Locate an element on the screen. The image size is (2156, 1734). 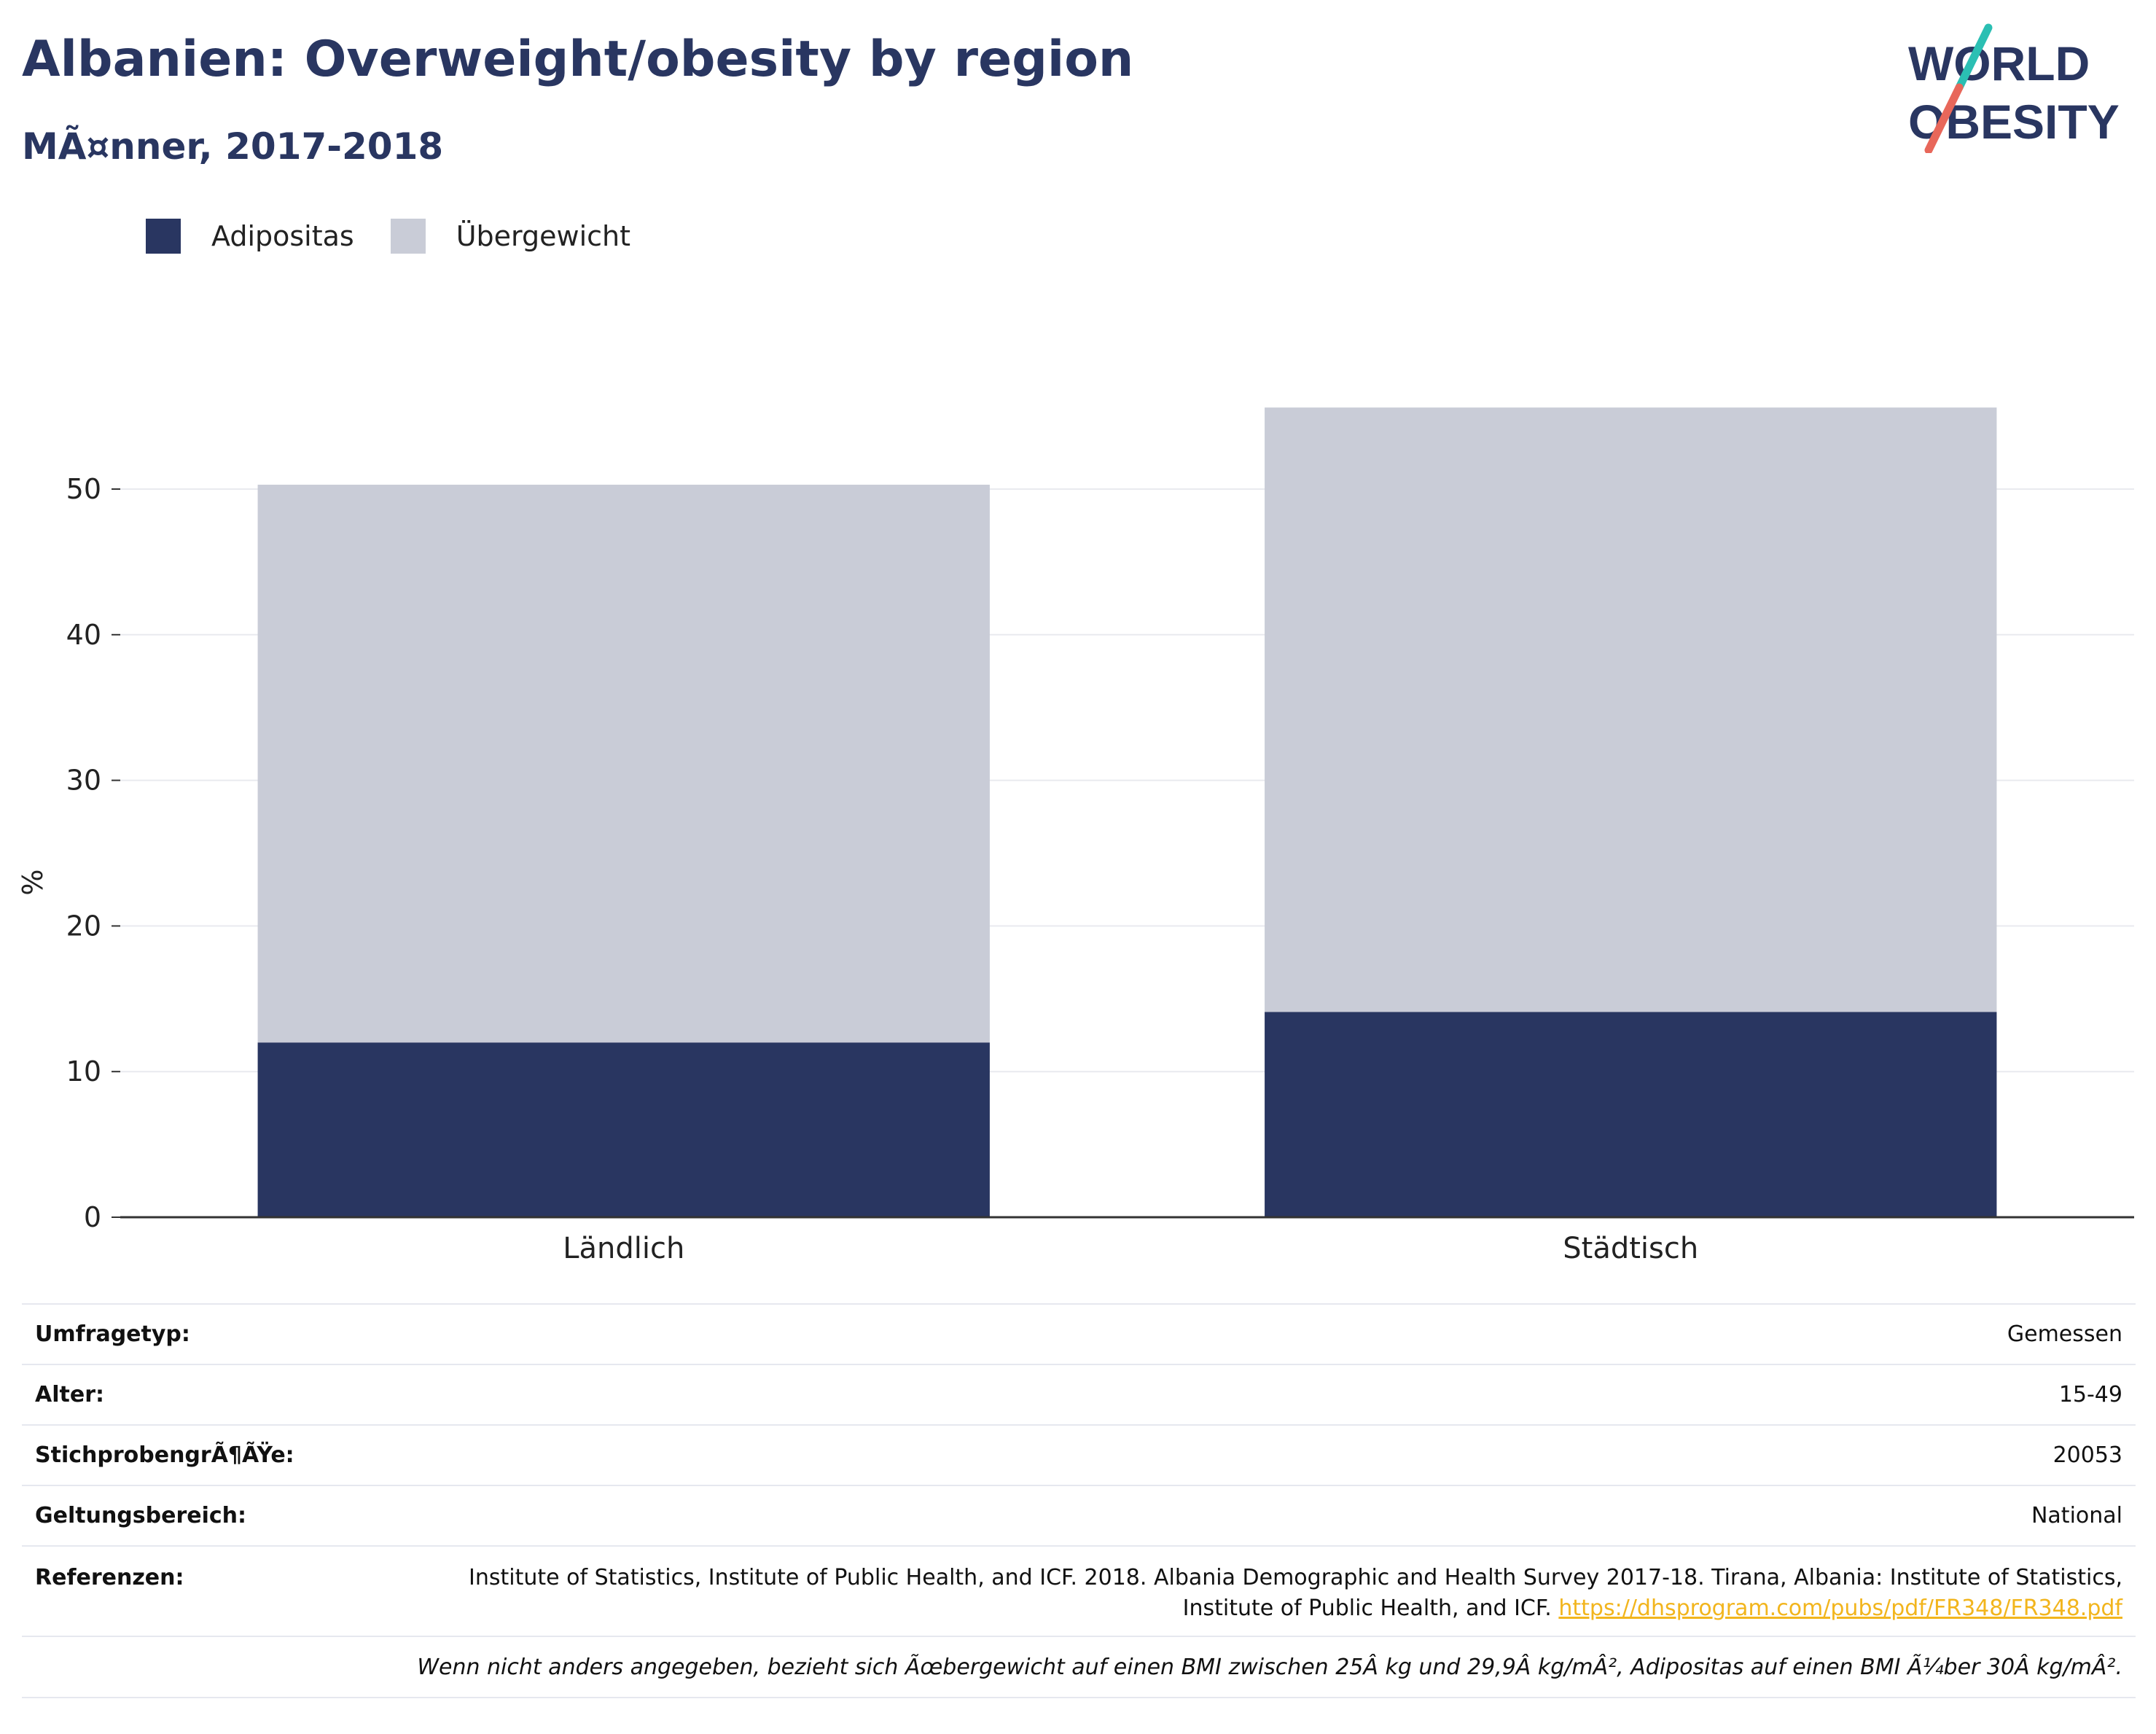
info-value: Gemessen is located at coordinates (2065, 1334).